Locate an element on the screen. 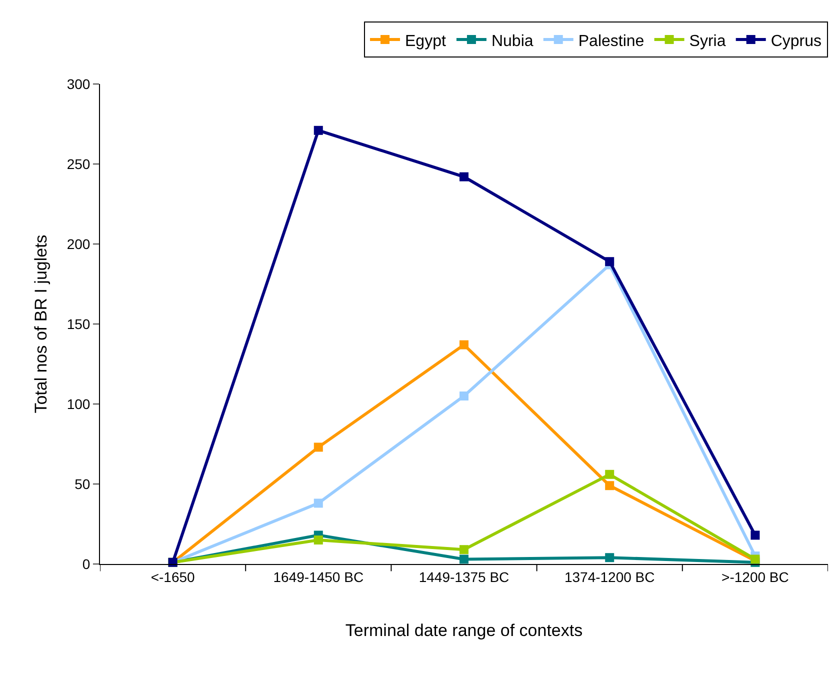  y-tick-label: 0 is located at coordinates (86, 564).